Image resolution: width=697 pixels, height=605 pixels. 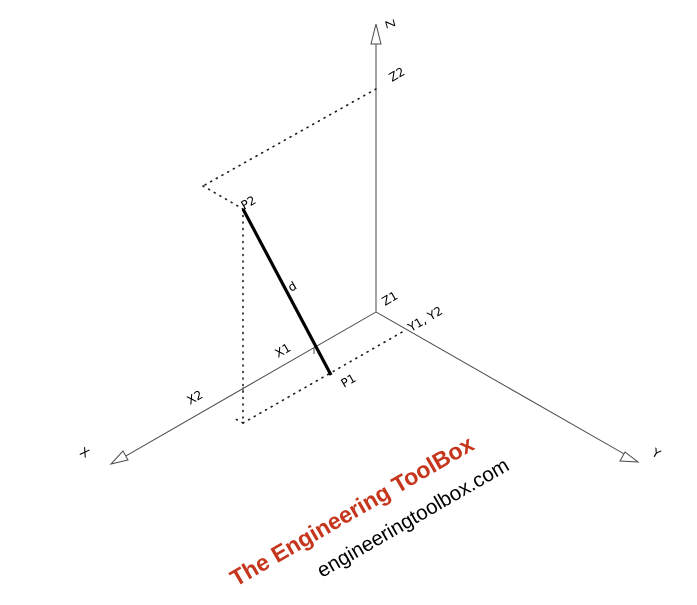 What do you see at coordinates (390, 299) in the screenshot?
I see `z1-label: Z1` at bounding box center [390, 299].